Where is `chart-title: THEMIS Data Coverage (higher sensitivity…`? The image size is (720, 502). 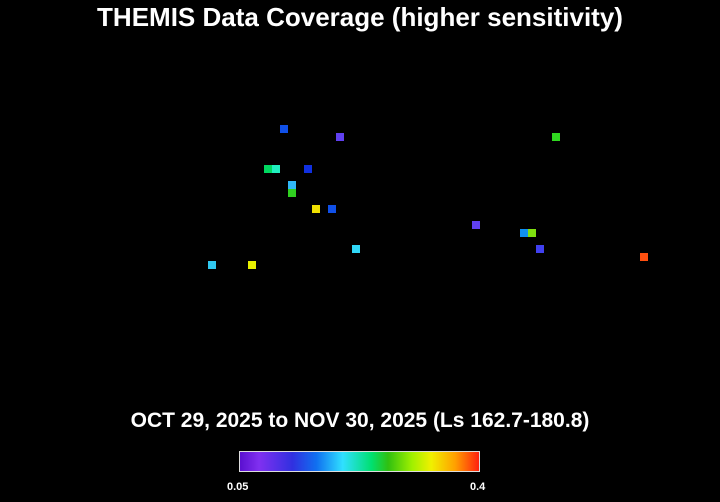 chart-title: THEMIS Data Coverage (higher sensitivity… is located at coordinates (360, 17).